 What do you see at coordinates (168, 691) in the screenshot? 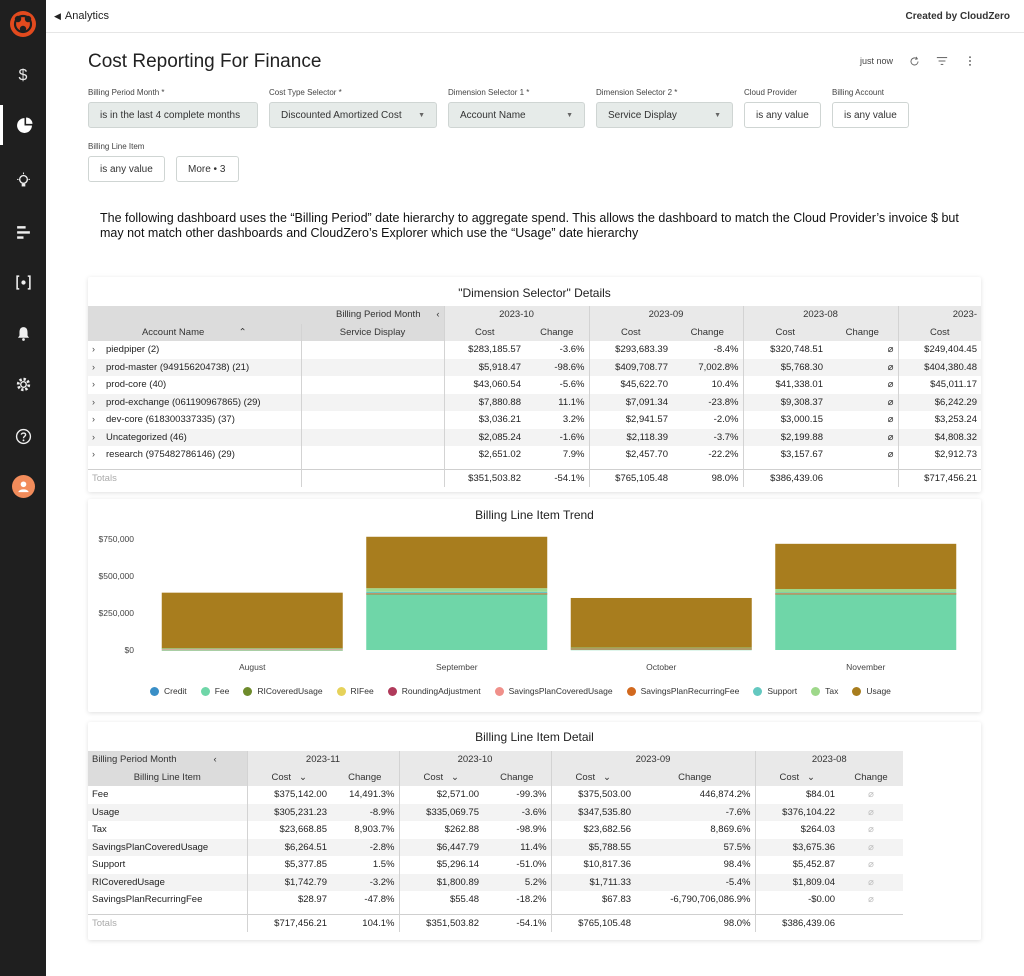
I see `legend-item: Credit` at bounding box center [168, 691].